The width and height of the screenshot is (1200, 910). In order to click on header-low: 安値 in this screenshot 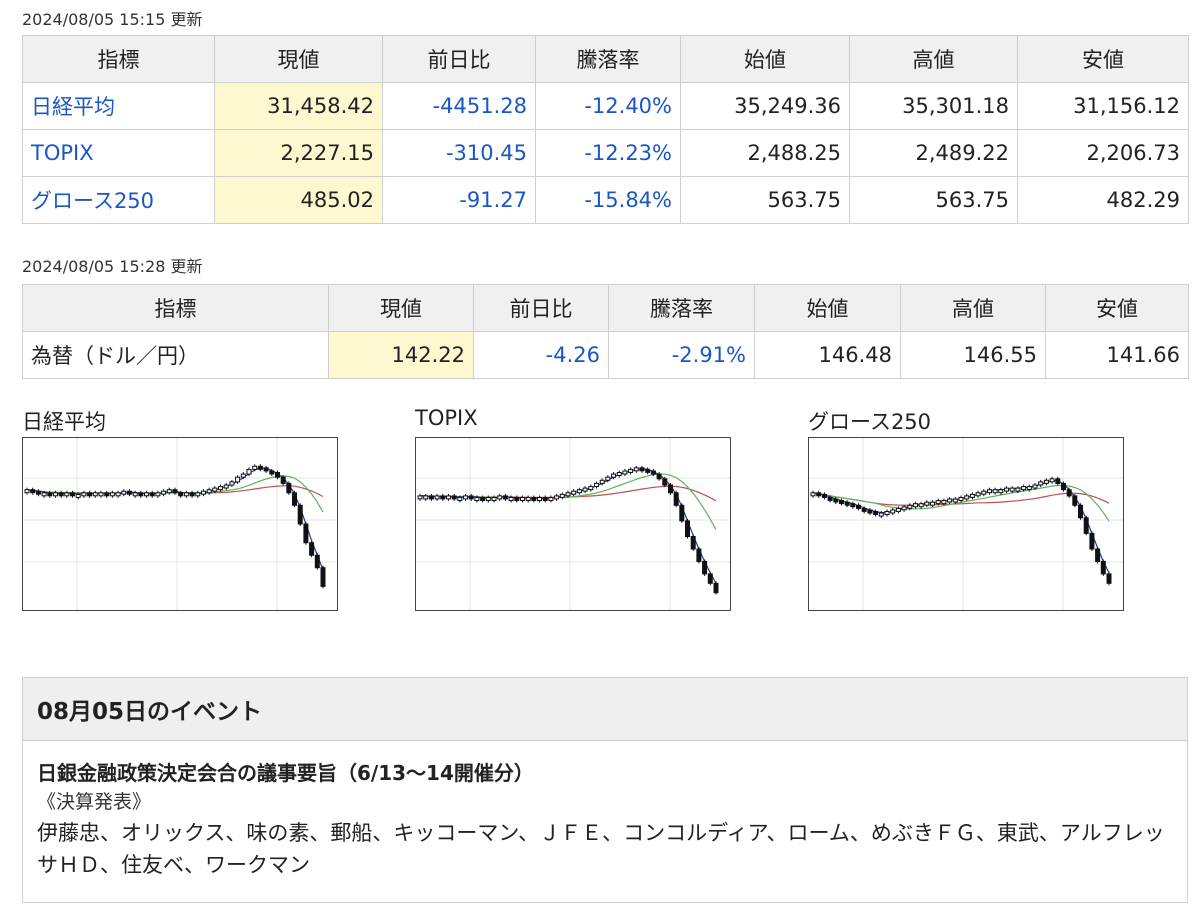, I will do `click(1103, 59)`.